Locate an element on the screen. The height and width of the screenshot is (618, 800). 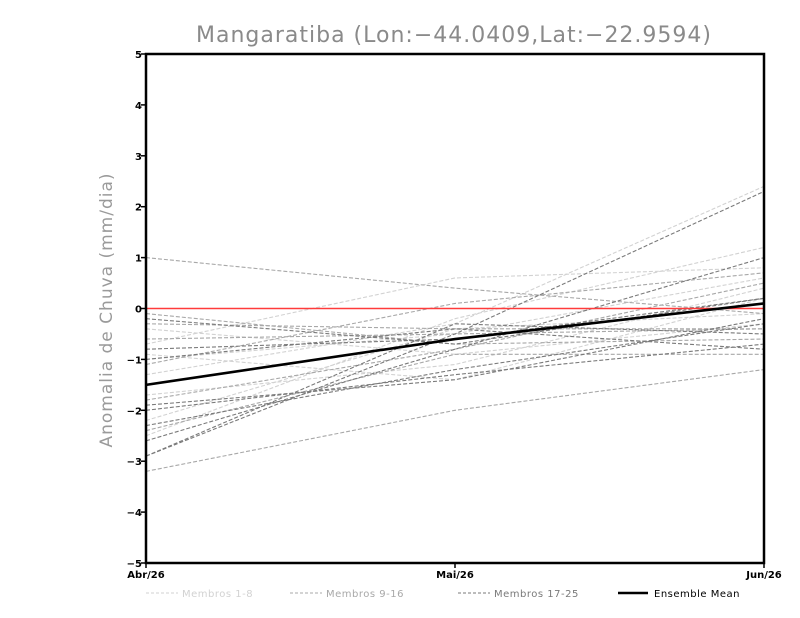
ensemble-mean-line is located at coordinates (455, 344).